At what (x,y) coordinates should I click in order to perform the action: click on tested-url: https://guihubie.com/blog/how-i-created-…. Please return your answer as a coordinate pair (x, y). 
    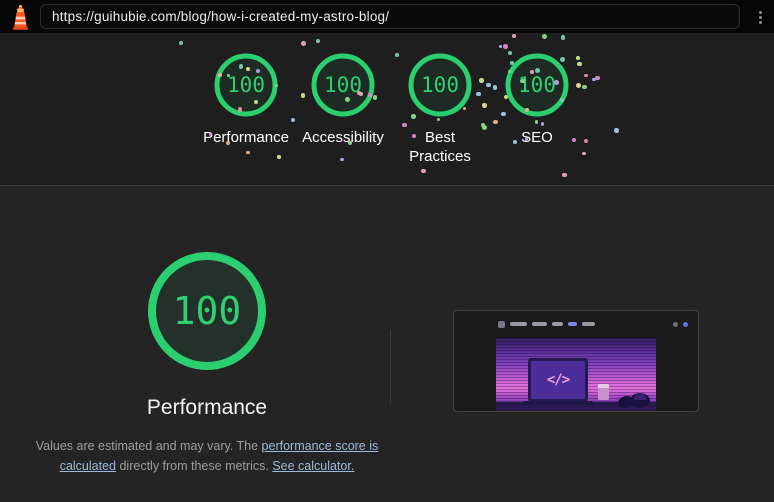
    Looking at the image, I should click on (390, 16).